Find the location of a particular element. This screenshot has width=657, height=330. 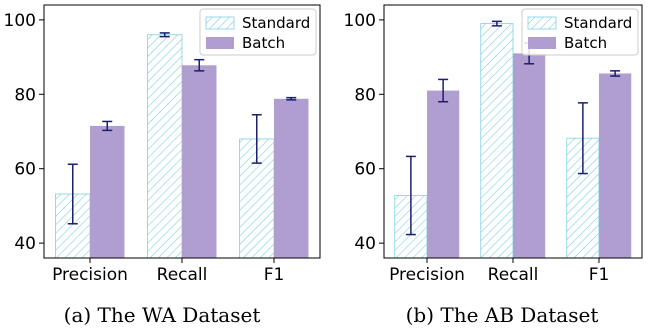

panel-caption: (b) The AB Dataset is located at coordinates (502, 315).